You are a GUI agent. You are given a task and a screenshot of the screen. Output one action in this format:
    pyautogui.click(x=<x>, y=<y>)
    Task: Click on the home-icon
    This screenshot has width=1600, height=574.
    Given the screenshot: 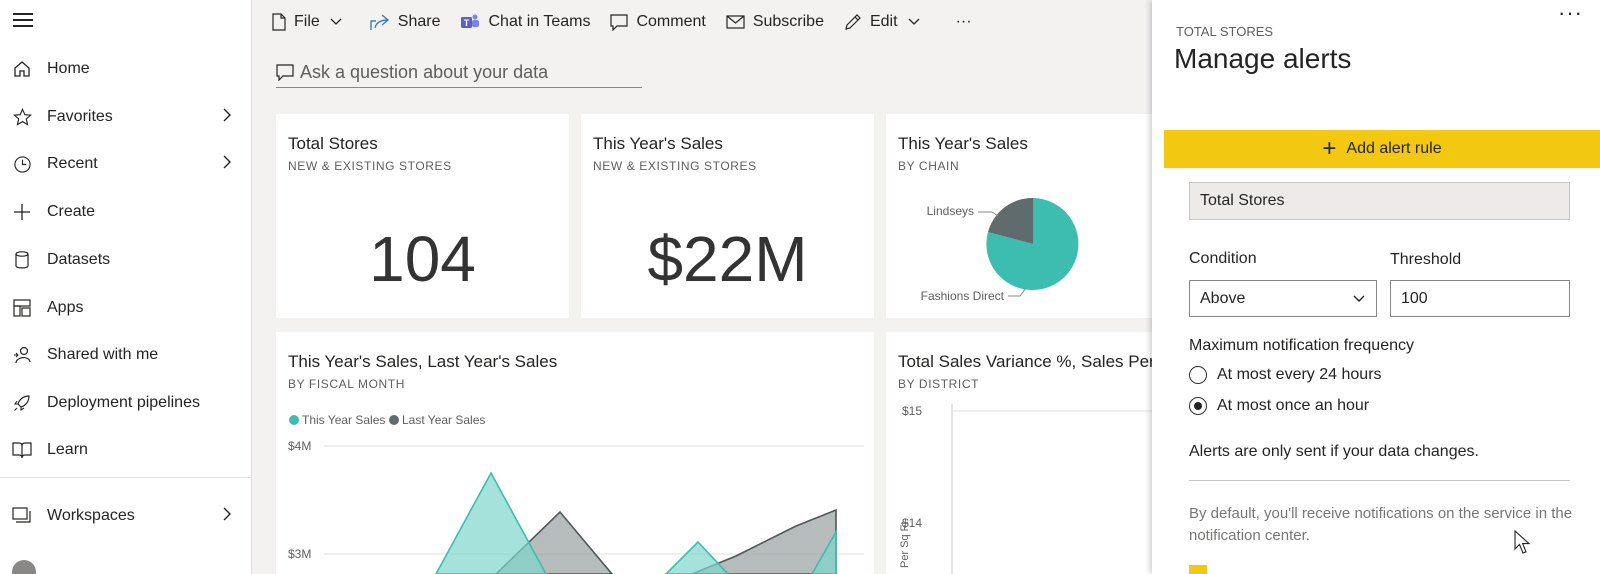 What is the action you would take?
    pyautogui.click(x=22, y=69)
    